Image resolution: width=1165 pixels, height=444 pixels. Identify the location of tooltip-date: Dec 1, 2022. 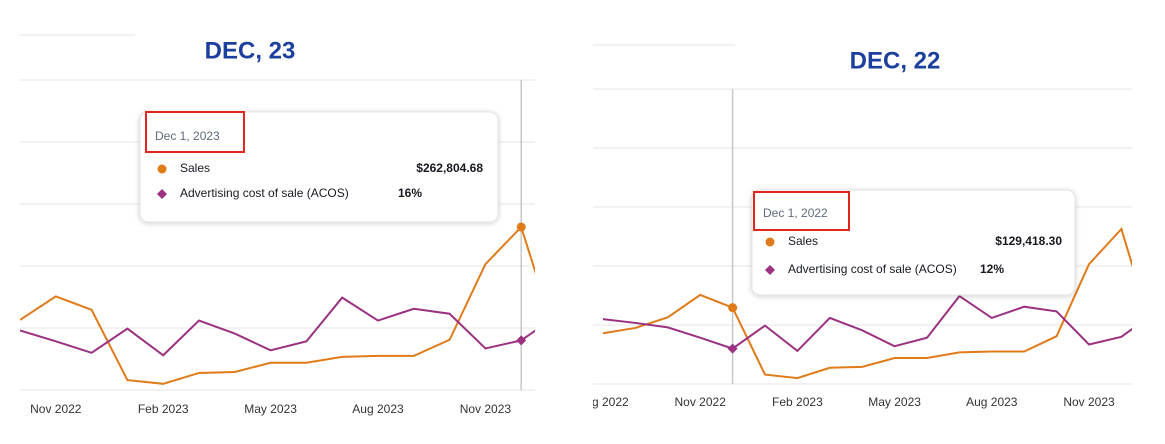
(795, 213).